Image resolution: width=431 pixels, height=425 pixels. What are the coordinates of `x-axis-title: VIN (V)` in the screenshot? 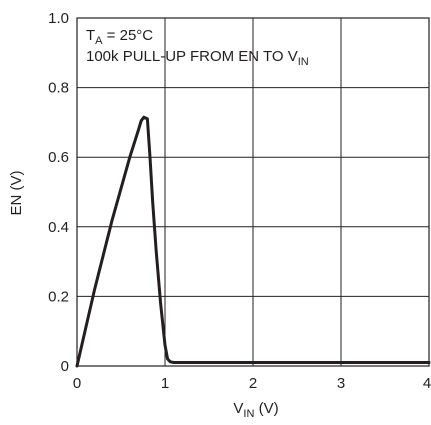 It's located at (255, 410).